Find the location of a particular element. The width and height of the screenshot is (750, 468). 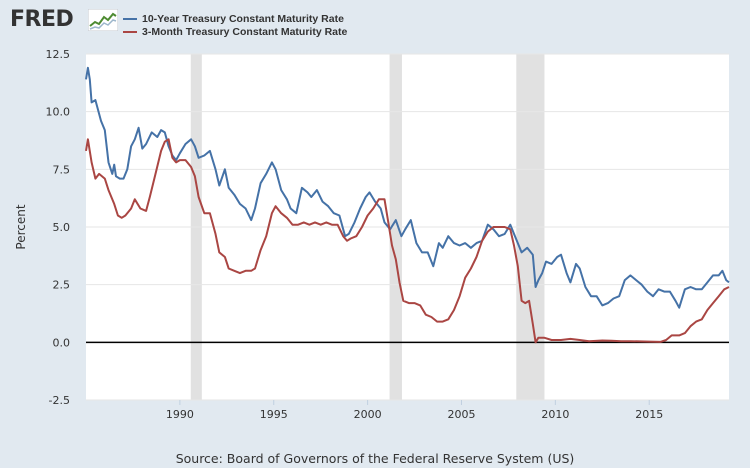

legend-item: 3-Month Treasury Constant Maturity Rate is located at coordinates (235, 31).